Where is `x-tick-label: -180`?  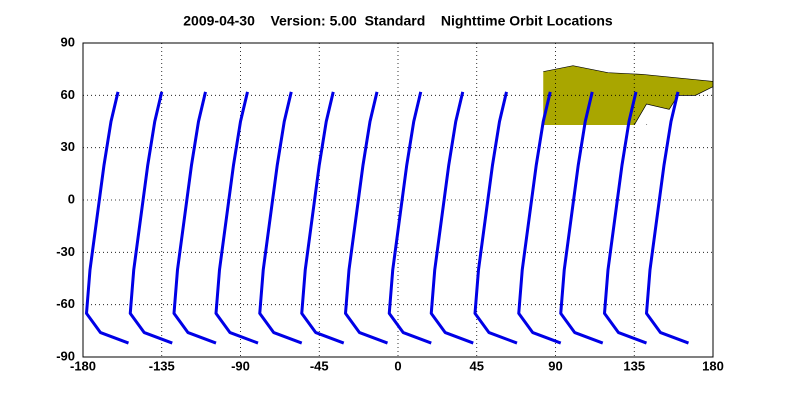 x-tick-label: -180 is located at coordinates (83, 365).